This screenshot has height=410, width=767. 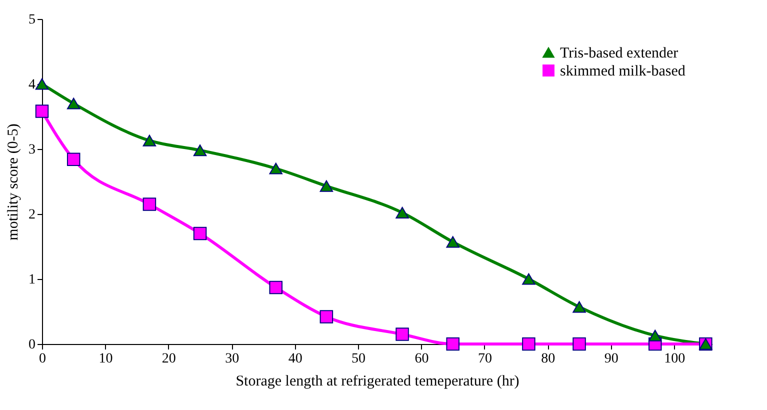 I want to click on x-tick-label: 30, so click(x=232, y=359).